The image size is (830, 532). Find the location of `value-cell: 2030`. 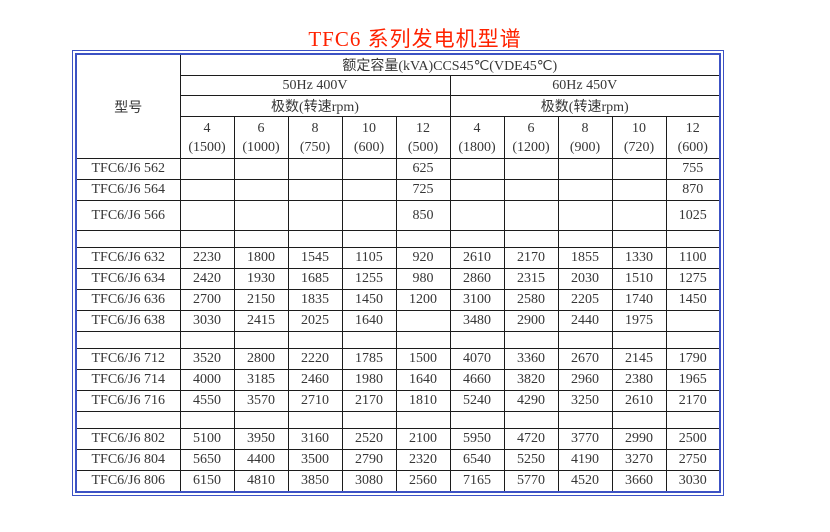

value-cell: 2030 is located at coordinates (585, 279).